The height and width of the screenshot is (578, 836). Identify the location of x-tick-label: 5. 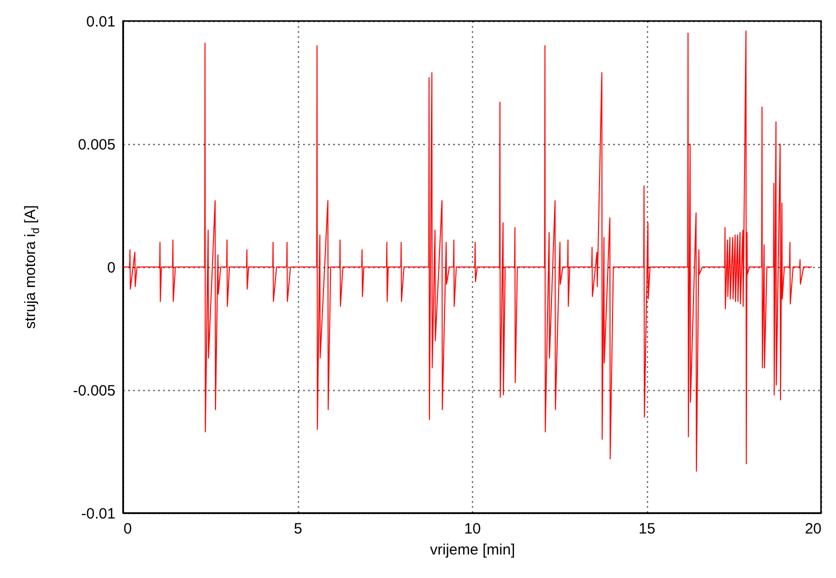
(298, 529).